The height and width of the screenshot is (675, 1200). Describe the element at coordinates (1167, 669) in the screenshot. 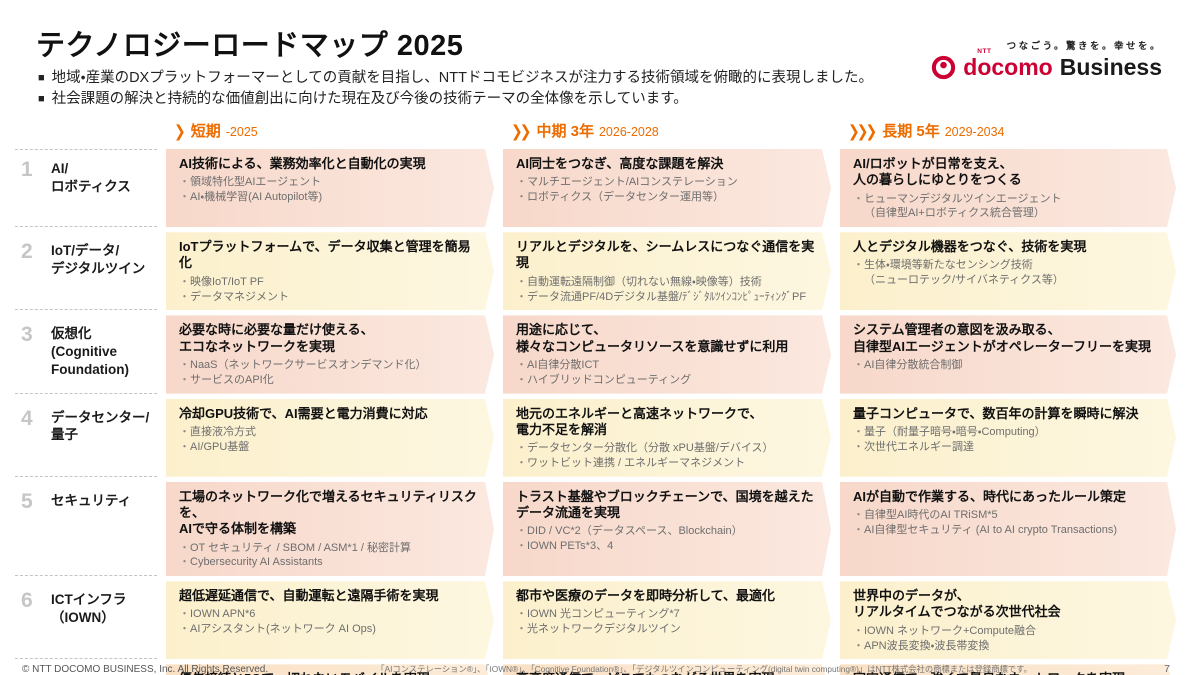

I see `page-number: 7` at that location.